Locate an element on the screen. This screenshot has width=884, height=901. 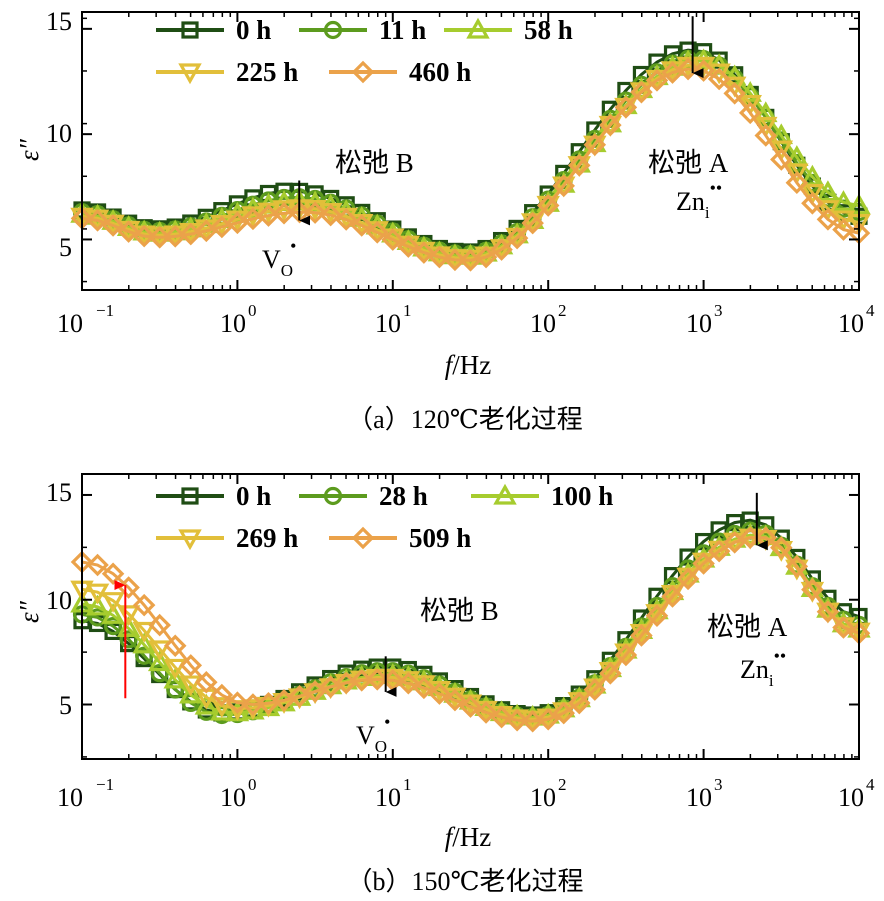
panel-b-legend-item: 509 h is located at coordinates (400, 538).